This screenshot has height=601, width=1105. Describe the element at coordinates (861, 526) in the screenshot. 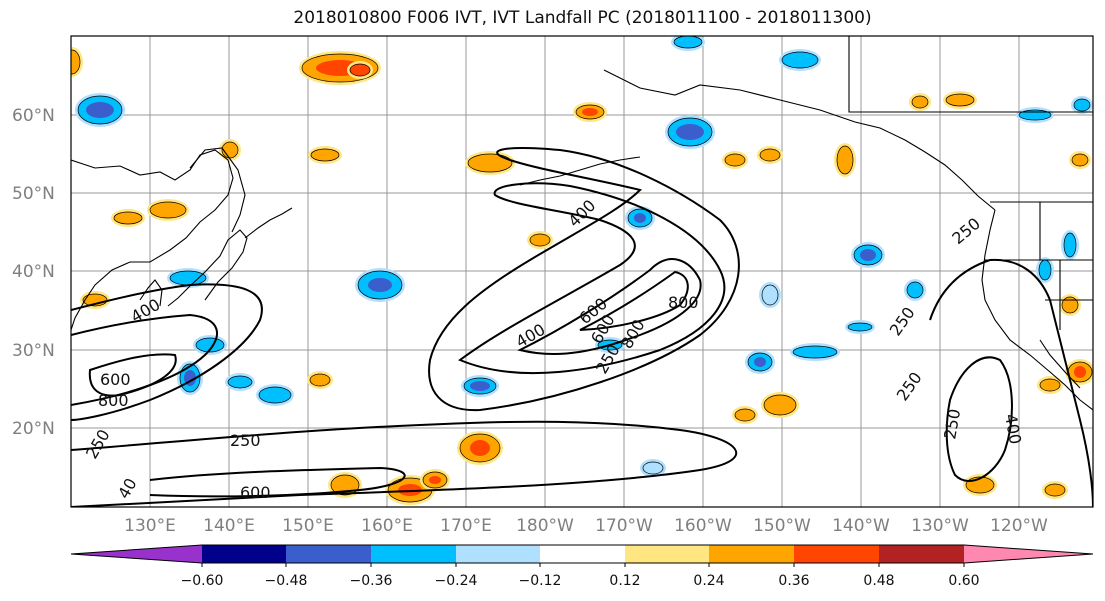

I see `lon-label: 140°W` at that location.